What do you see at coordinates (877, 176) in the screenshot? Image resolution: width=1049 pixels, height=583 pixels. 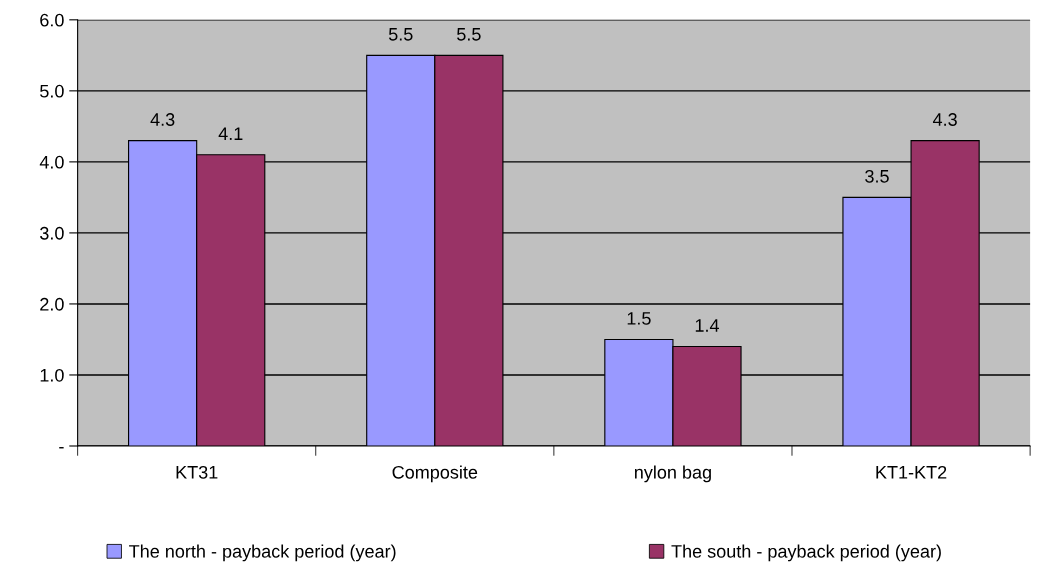 I see `data-label: 3.5` at bounding box center [877, 176].